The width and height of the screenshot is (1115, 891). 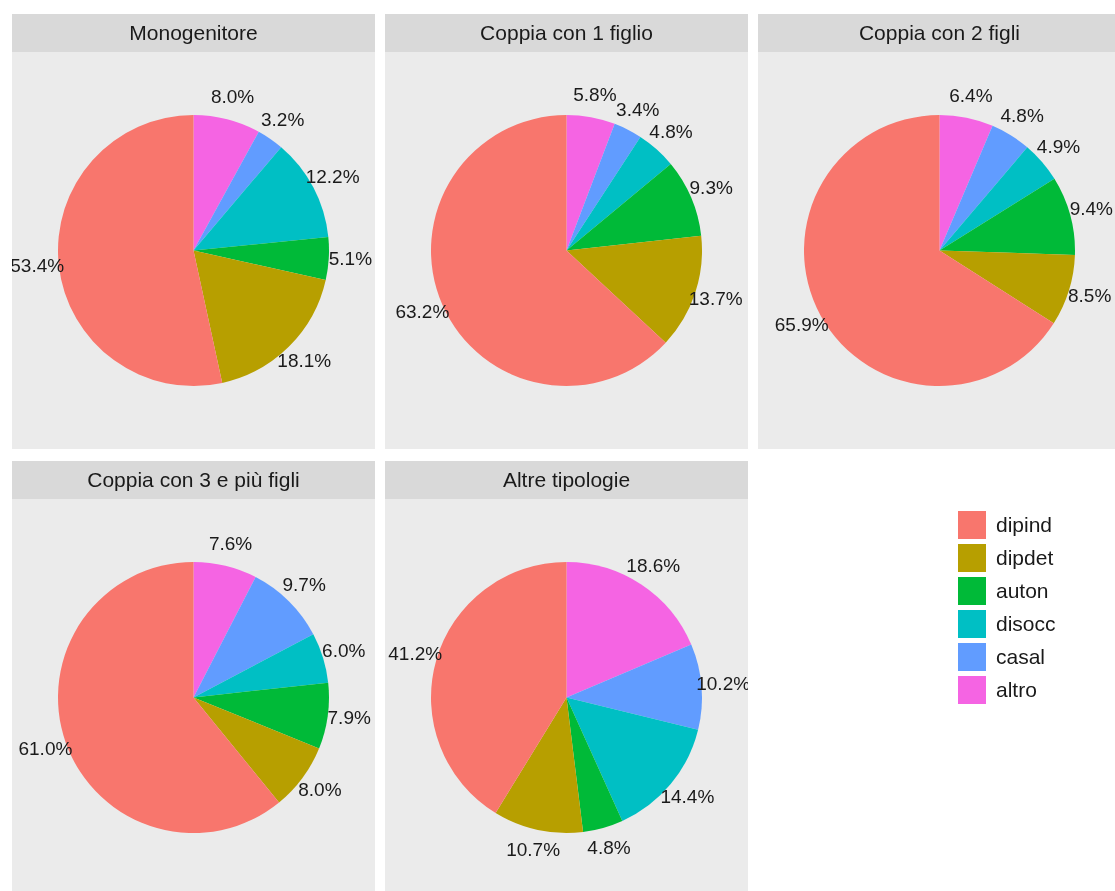 What do you see at coordinates (1021, 656) in the screenshot?
I see `legend-label: casal` at bounding box center [1021, 656].